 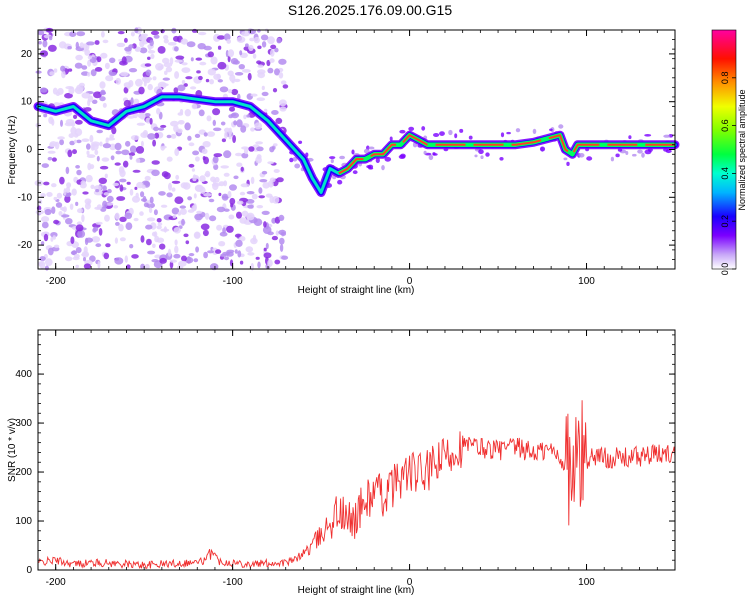 What do you see at coordinates (233, 582) in the screenshot?
I see `x-tick-label: -100` at bounding box center [233, 582].